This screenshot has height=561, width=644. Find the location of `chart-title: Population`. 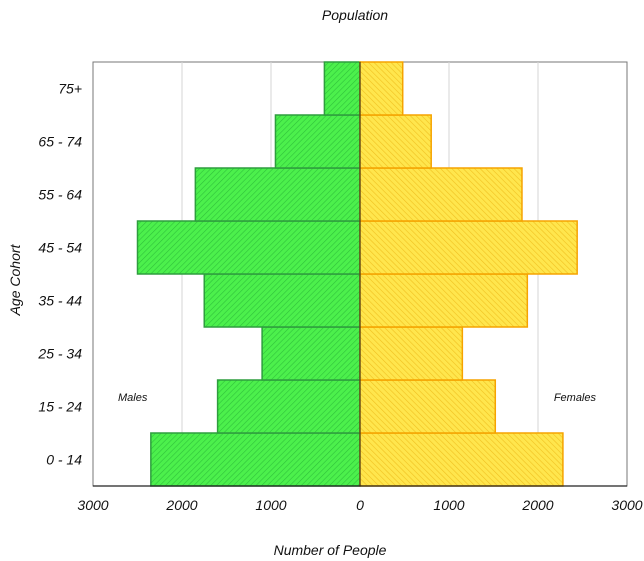

chart-title: Population is located at coordinates (355, 15).